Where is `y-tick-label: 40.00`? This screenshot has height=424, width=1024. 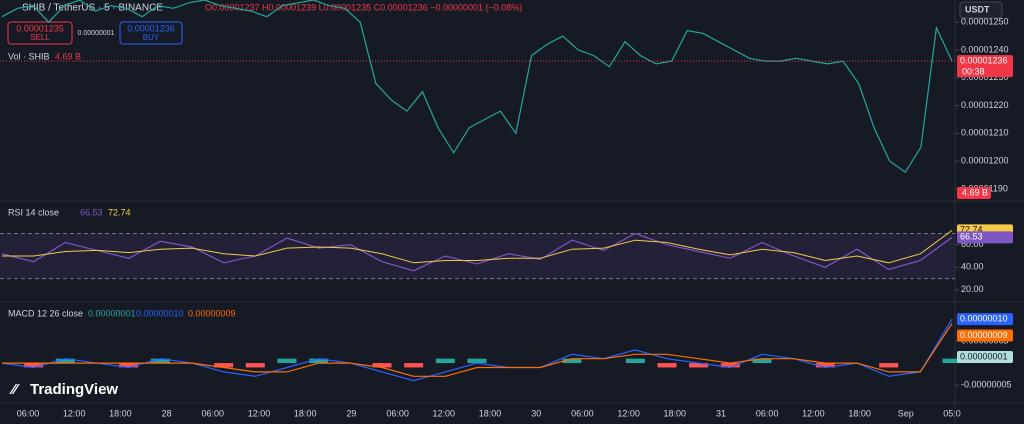 y-tick-label: 40.00 is located at coordinates (972, 267).